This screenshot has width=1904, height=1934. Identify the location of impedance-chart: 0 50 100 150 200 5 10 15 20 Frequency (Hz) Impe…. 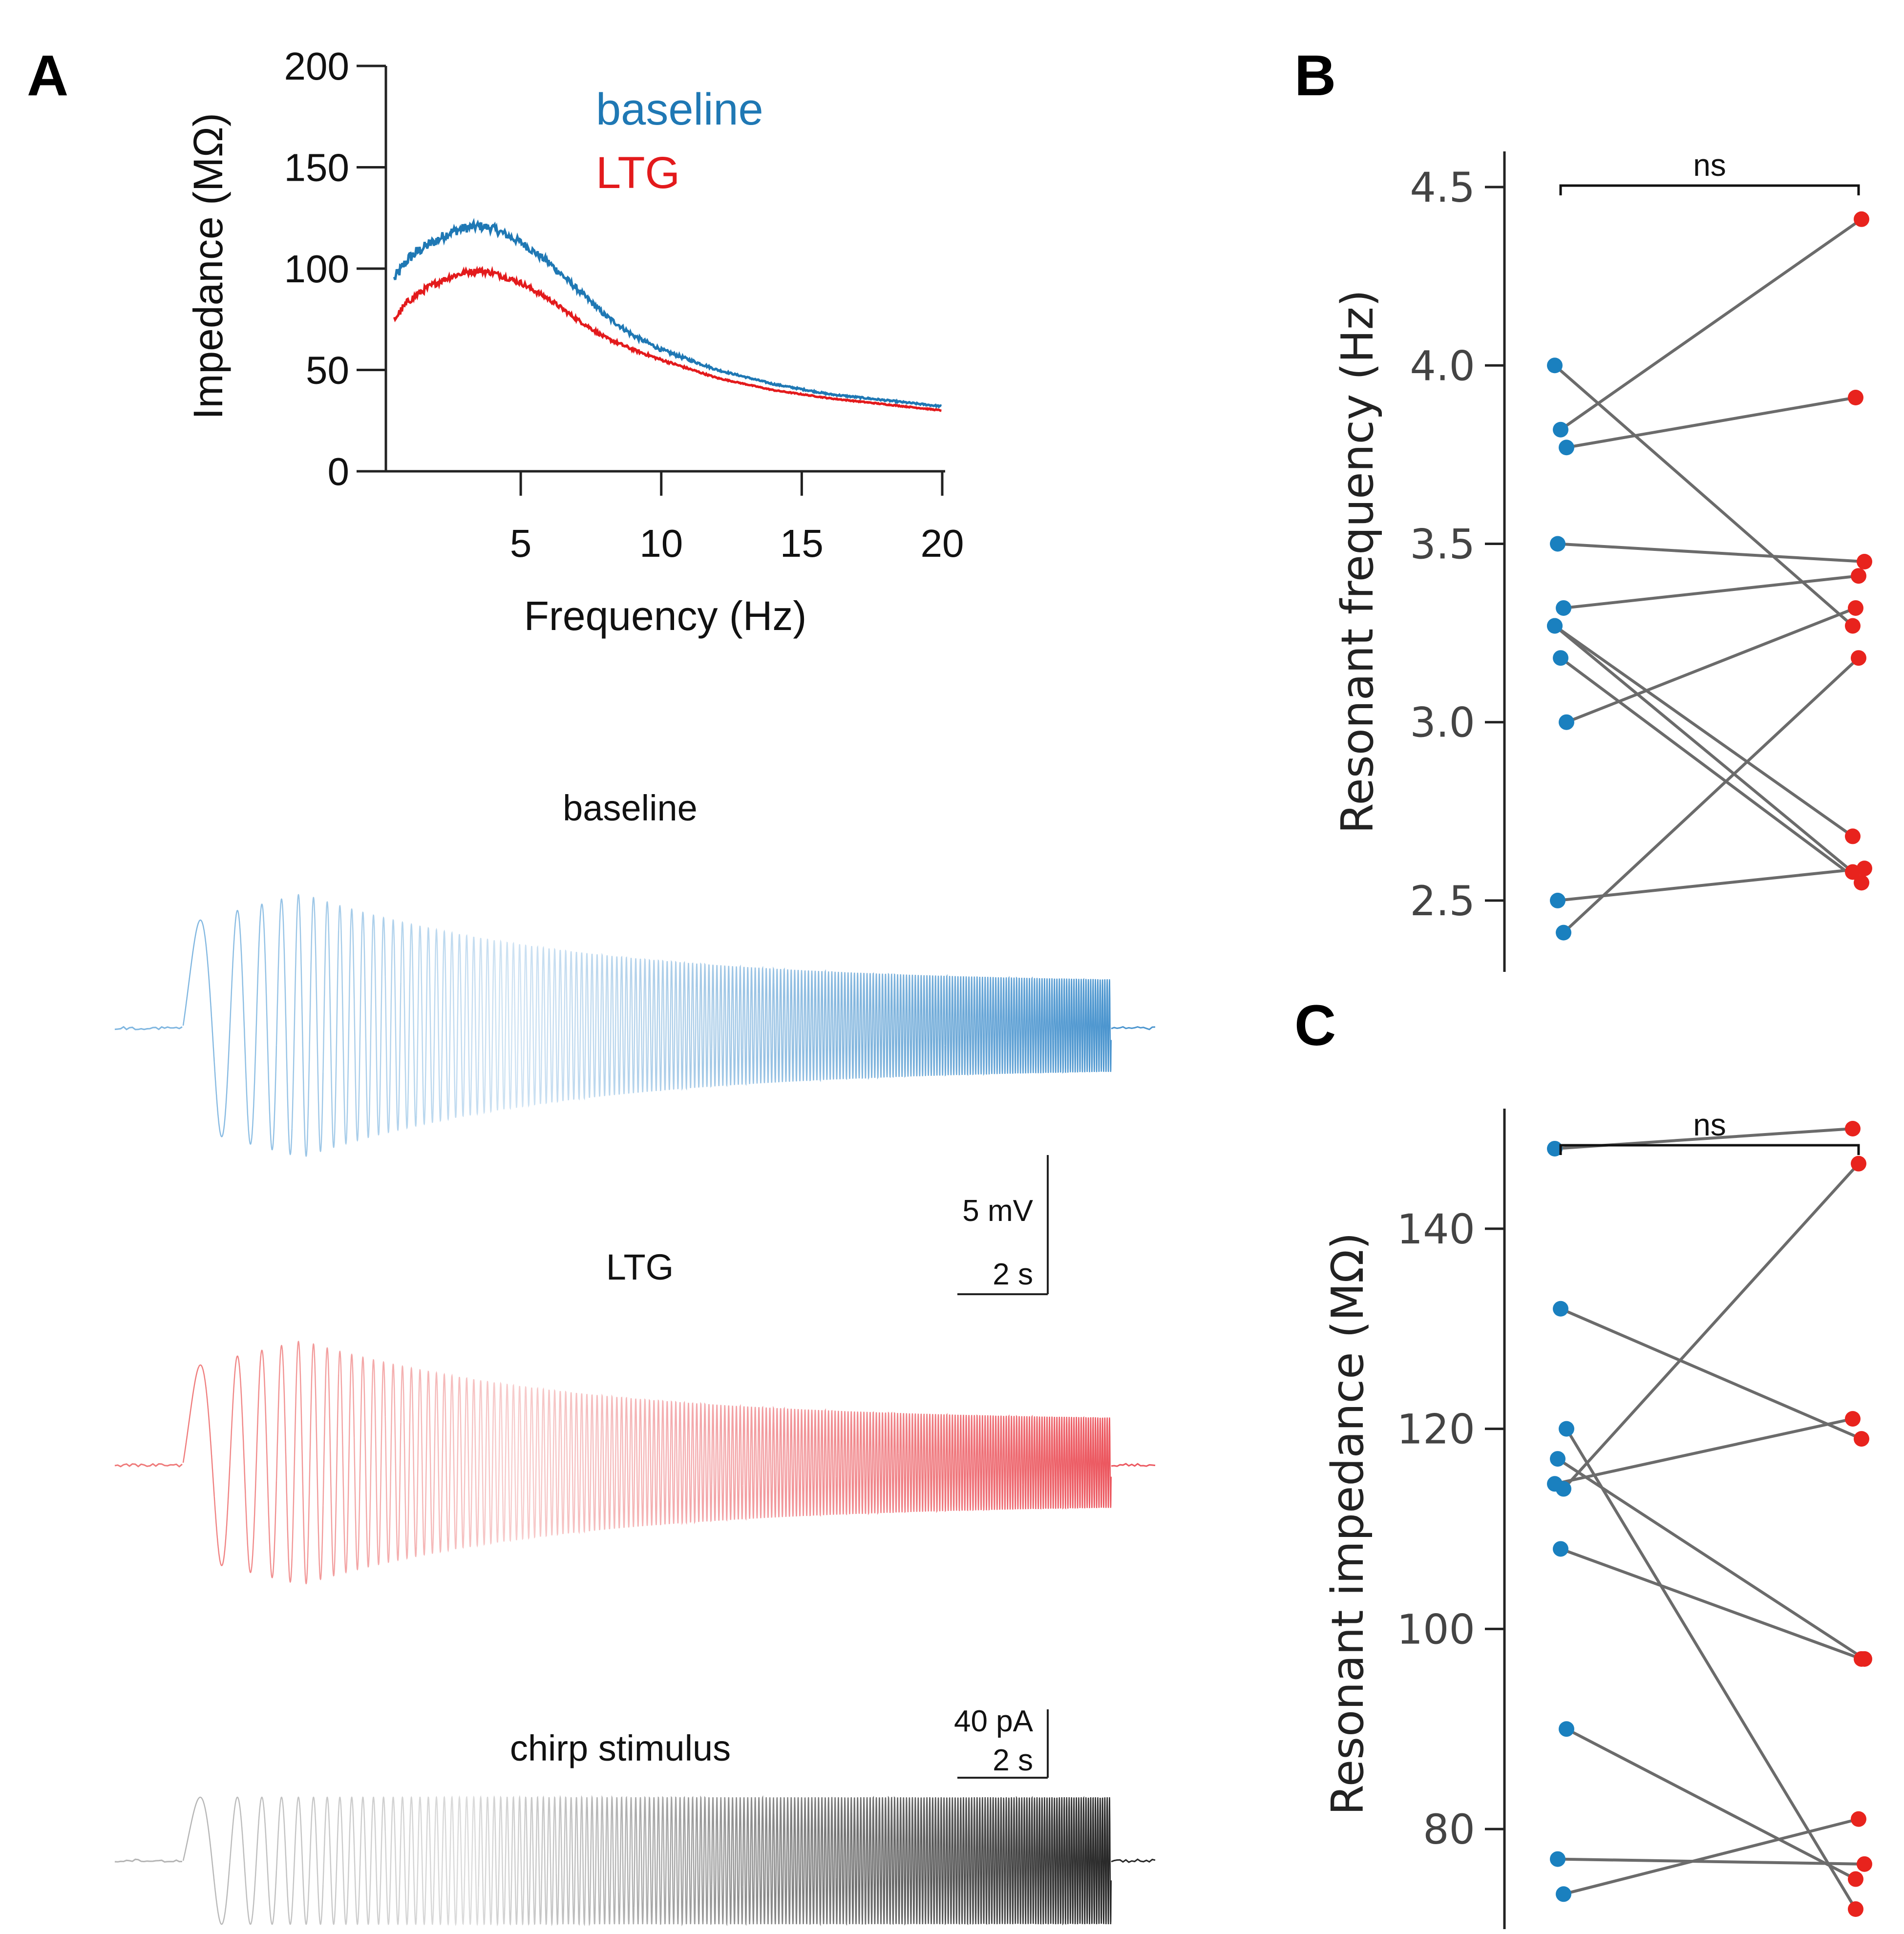
(574, 341).